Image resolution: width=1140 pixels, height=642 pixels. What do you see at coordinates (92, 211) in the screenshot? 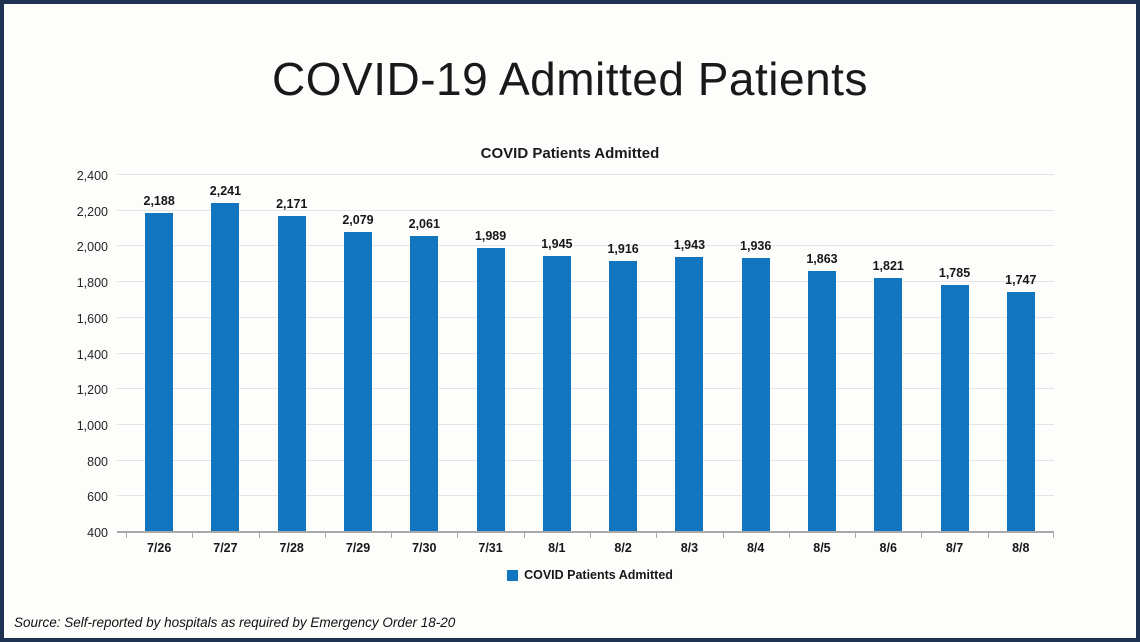
I see `y-tick-label: 2,200` at bounding box center [92, 211].